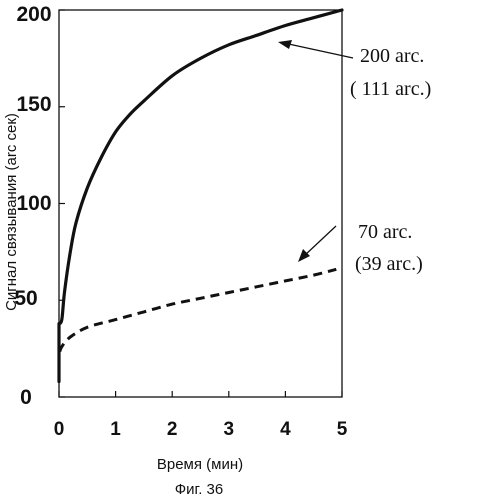  What do you see at coordinates (304, 255) in the screenshot?
I see `annotation-arrowhead-dashed` at bounding box center [304, 255].